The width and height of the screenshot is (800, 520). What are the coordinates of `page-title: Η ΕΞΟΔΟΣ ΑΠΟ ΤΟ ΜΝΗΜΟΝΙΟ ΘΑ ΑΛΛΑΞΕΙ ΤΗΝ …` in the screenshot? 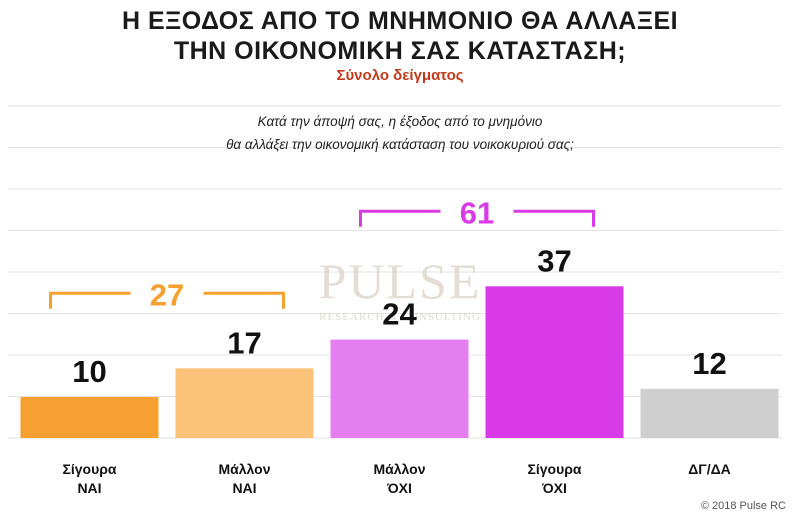 It's located at (400, 36).